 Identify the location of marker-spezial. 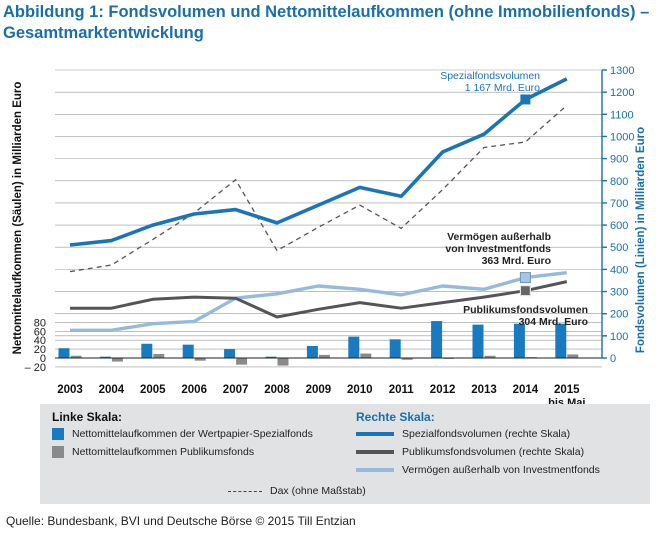
(525, 99).